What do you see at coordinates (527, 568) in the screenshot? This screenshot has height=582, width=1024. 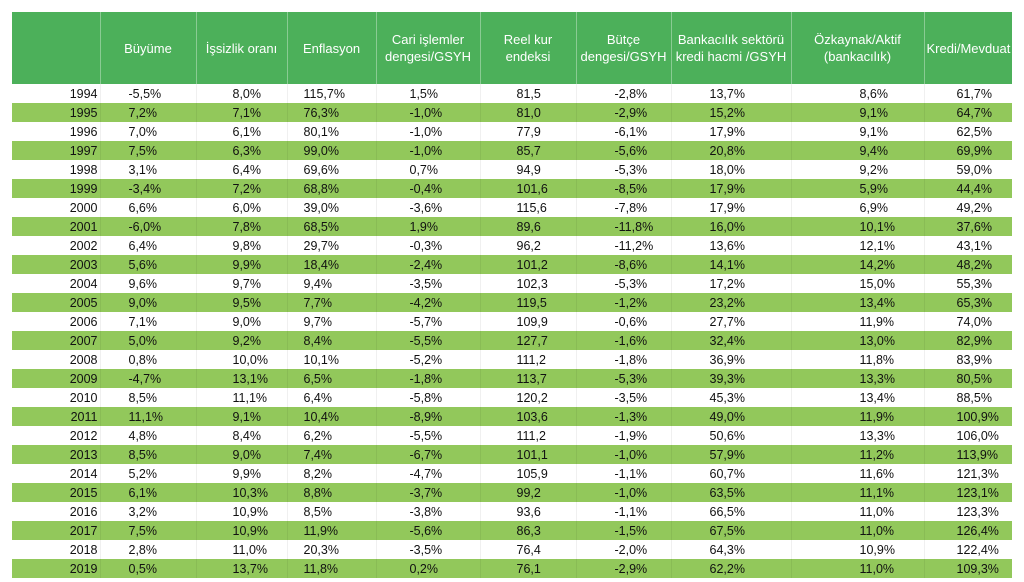 I see `cell-real-exchange-rate-index: 76,1` at bounding box center [527, 568].